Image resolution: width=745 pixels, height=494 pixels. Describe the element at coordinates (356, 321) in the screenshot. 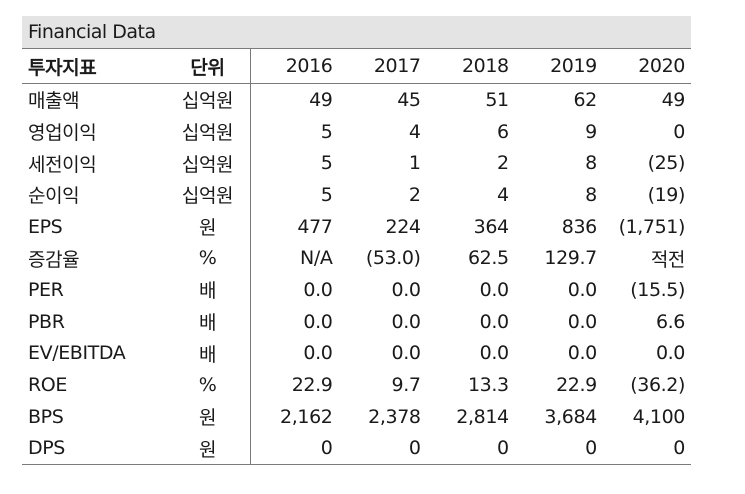

I see `table-row: PBR 배 0.0 0.0 0.0 0.0 6.6` at that location.